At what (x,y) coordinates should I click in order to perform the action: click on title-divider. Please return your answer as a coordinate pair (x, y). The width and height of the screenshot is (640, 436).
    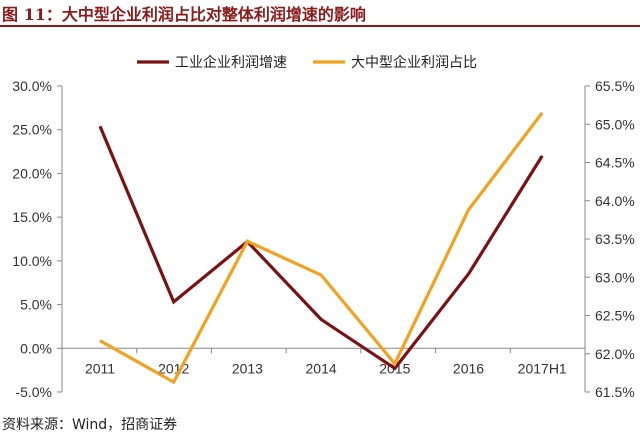
    Looking at the image, I should click on (320, 26).